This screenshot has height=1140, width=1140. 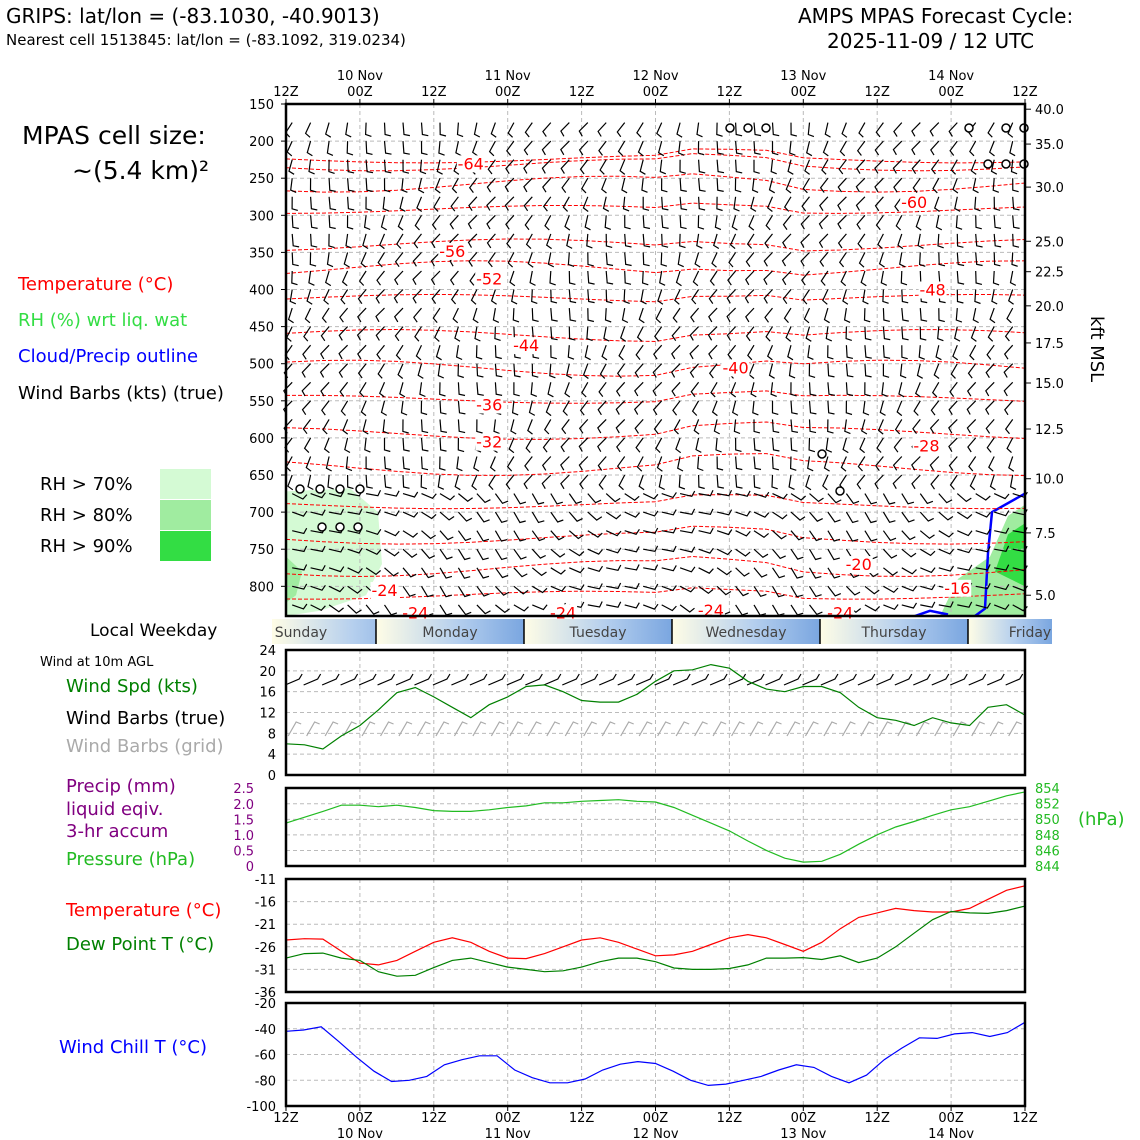 What do you see at coordinates (1030, 633) in the screenshot?
I see `weekday-label: Friday` at bounding box center [1030, 633].